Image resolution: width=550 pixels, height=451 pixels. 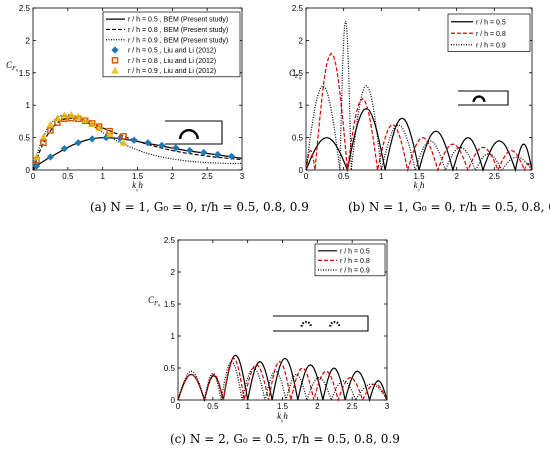 What do you see at coordinates (479, 99) in the screenshot?
I see `semicircle-body-icon` at bounding box center [479, 99].